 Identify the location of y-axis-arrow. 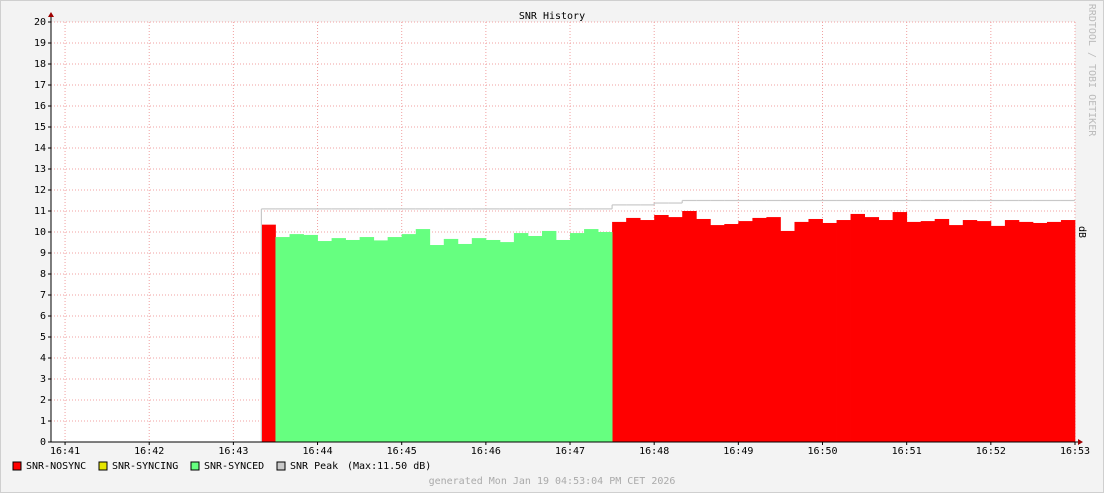
(51, 14).